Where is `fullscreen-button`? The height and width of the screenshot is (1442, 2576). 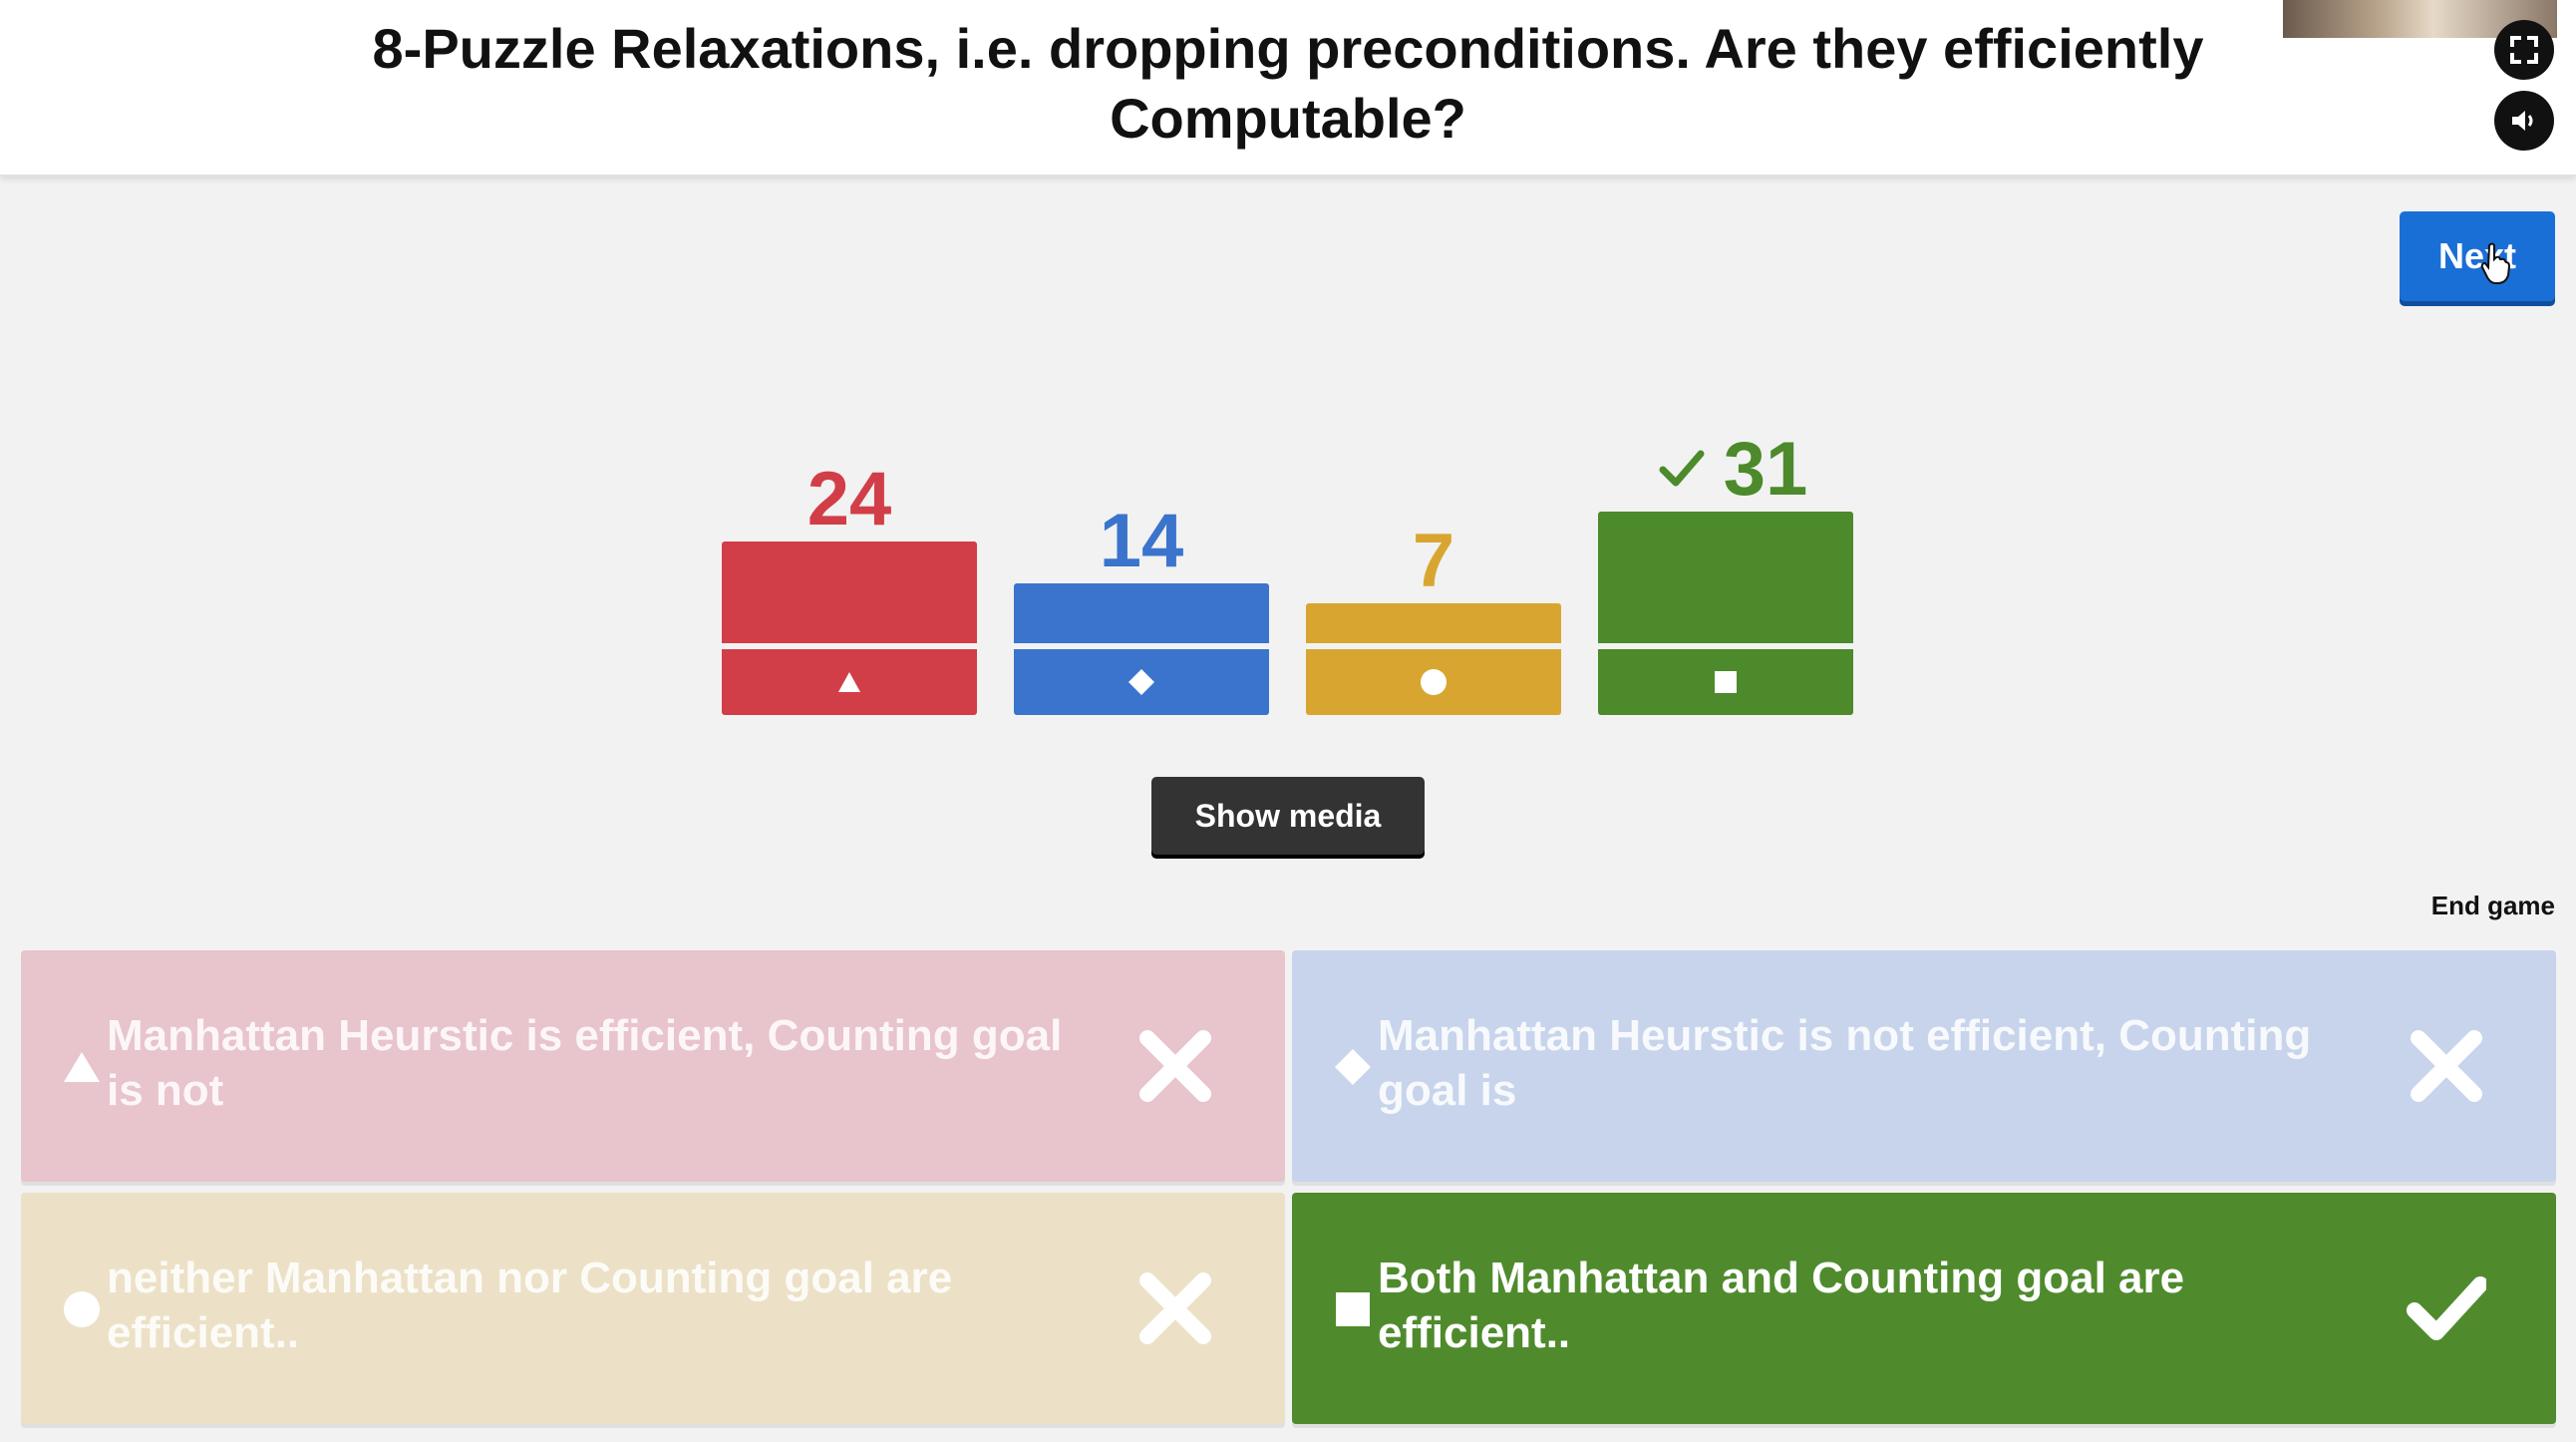 fullscreen-button is located at coordinates (2524, 50).